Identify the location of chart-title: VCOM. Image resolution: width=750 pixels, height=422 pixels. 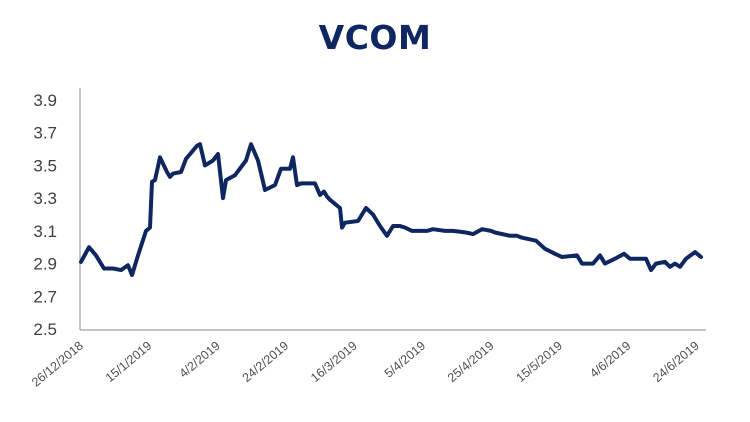
(375, 37).